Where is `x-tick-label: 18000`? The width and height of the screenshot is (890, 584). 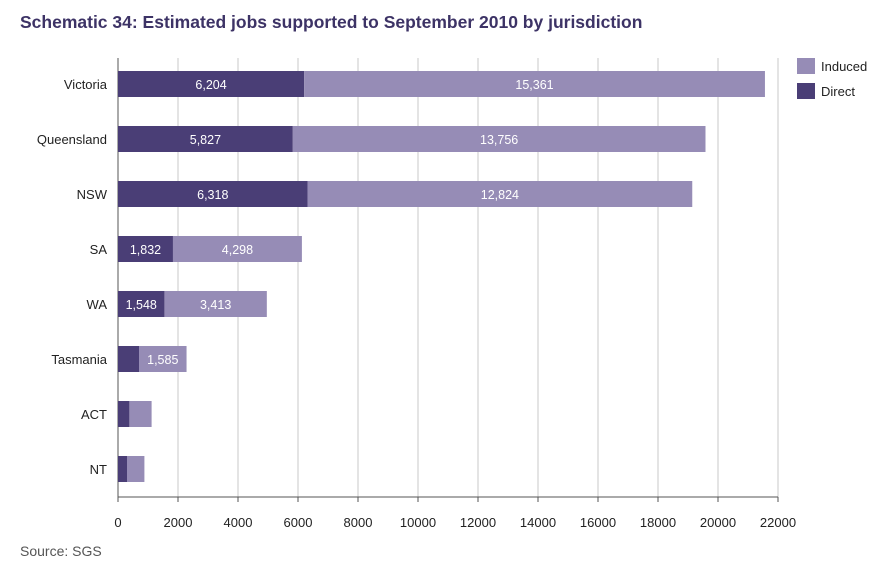 x-tick-label: 18000 is located at coordinates (658, 522).